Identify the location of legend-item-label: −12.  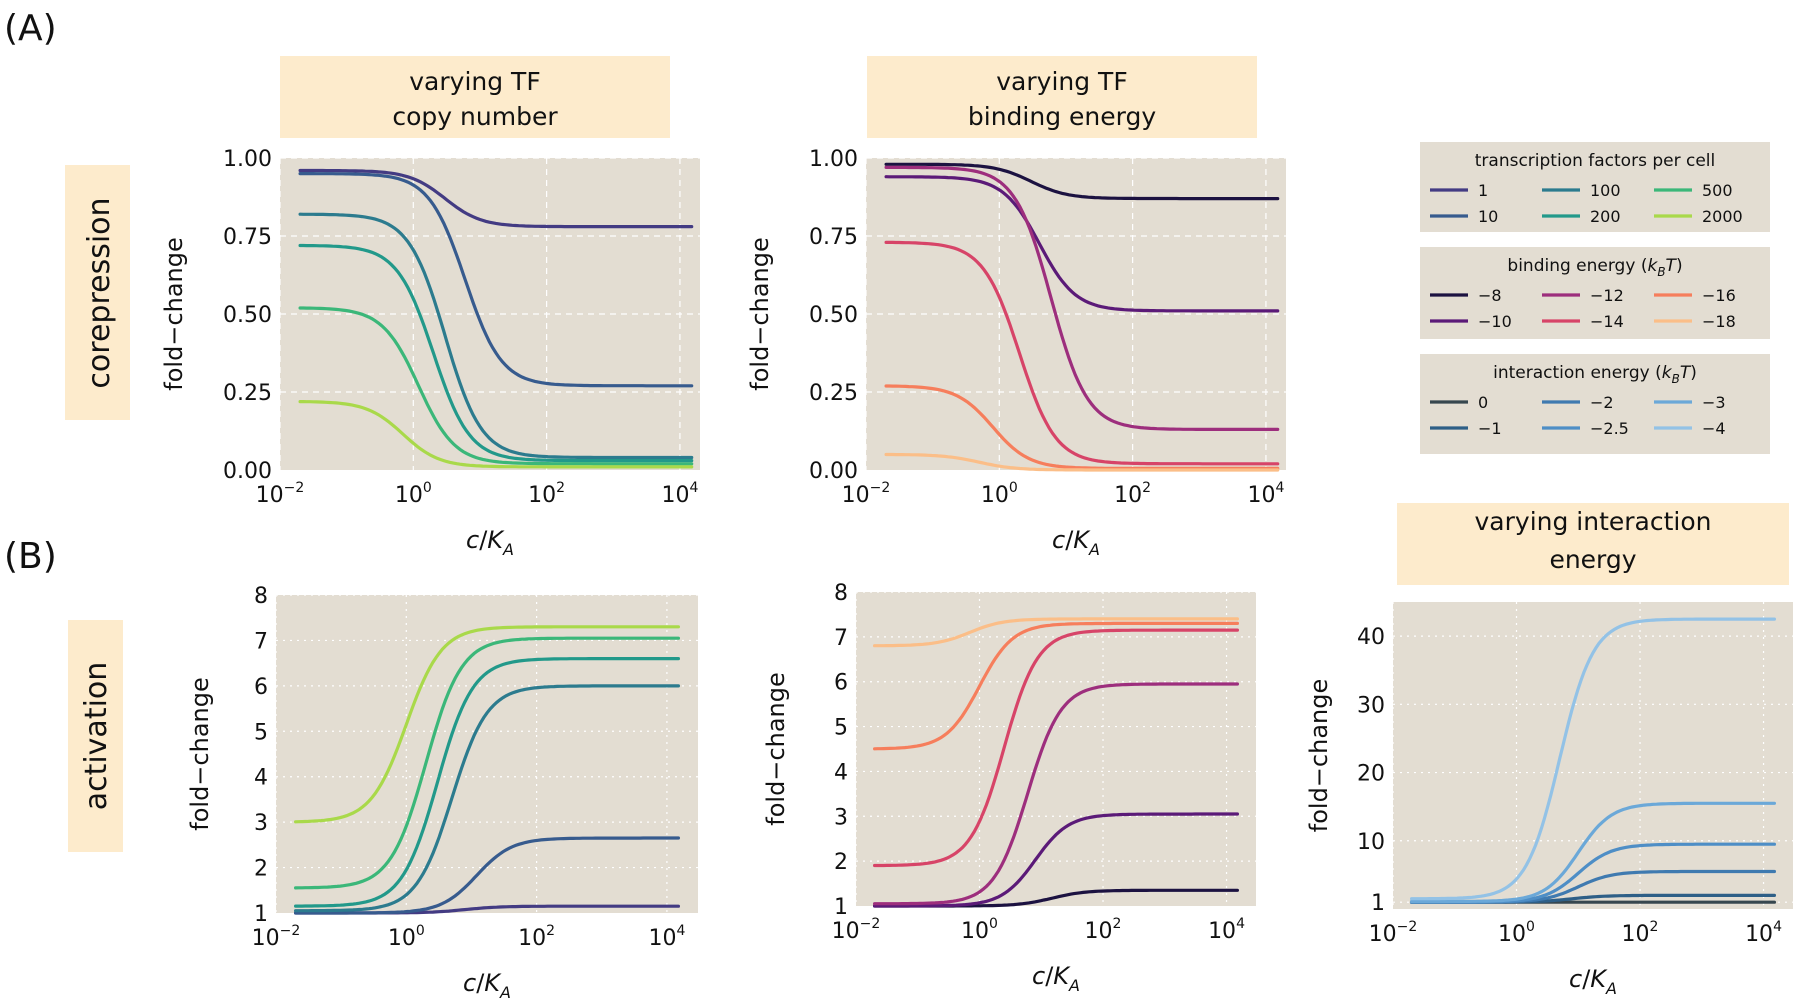
(1607, 295).